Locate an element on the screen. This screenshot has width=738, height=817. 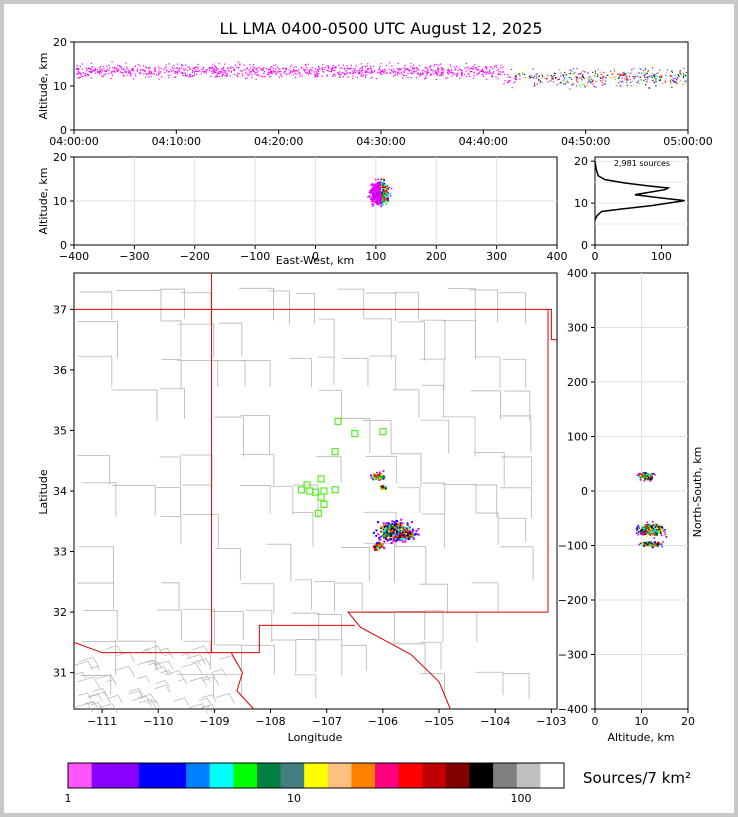
lma-station is located at coordinates (321, 479).